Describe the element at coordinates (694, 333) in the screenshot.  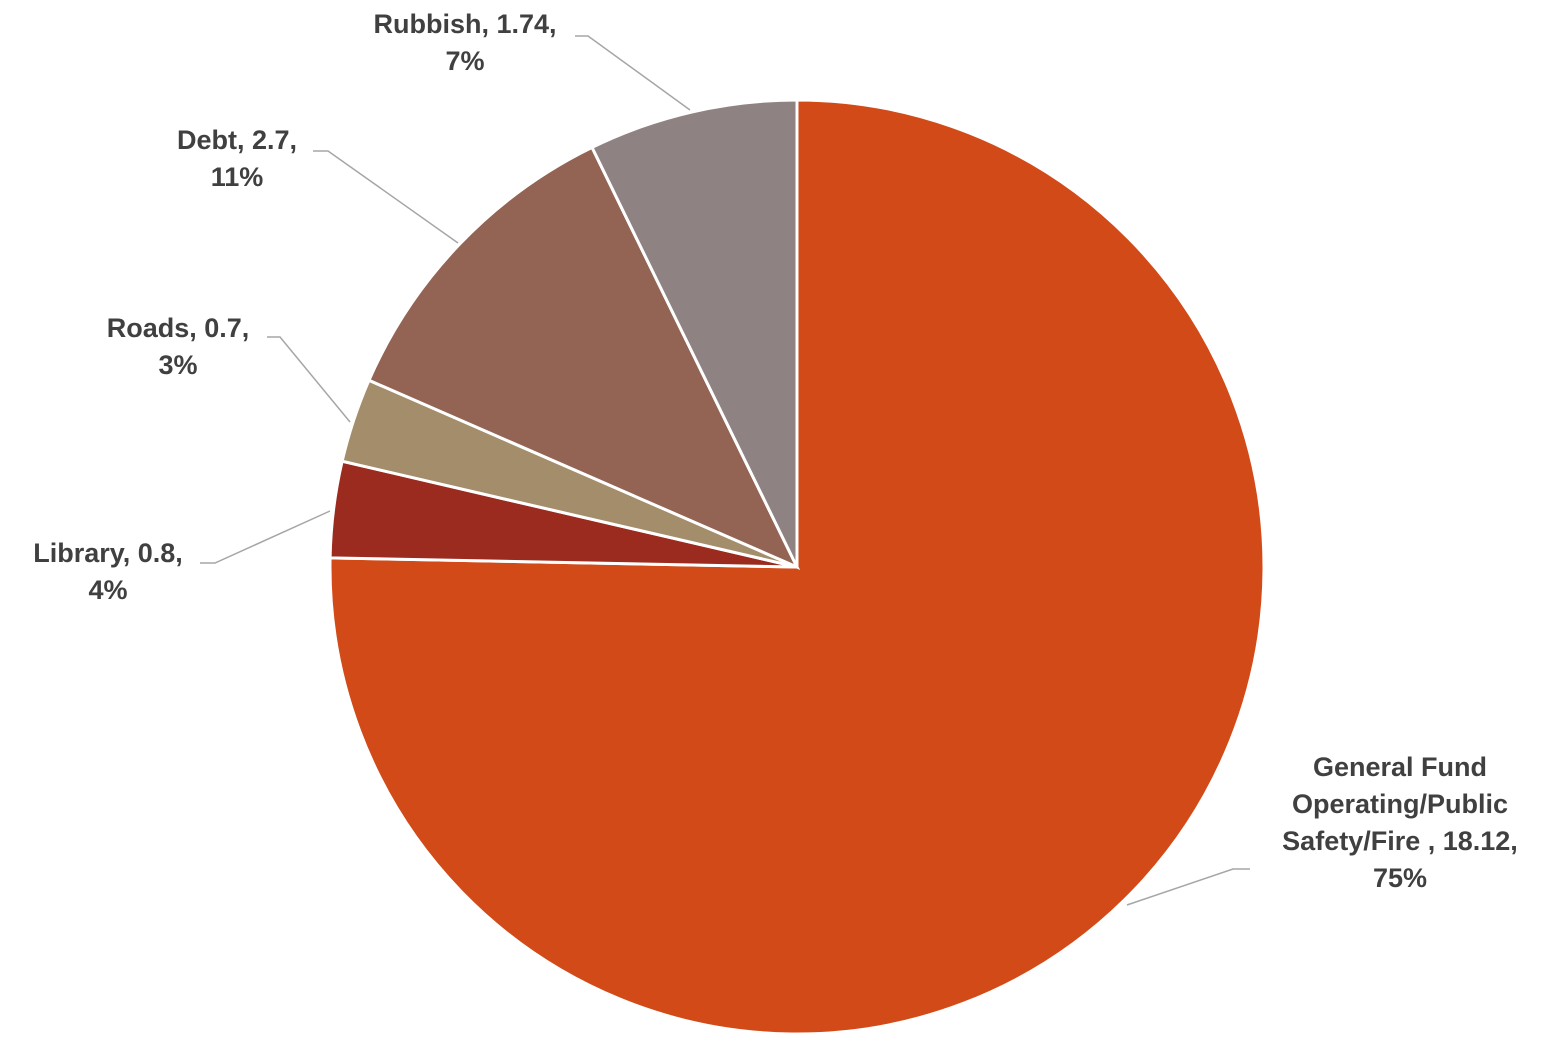
I see `pie-slice-rubbish` at that location.